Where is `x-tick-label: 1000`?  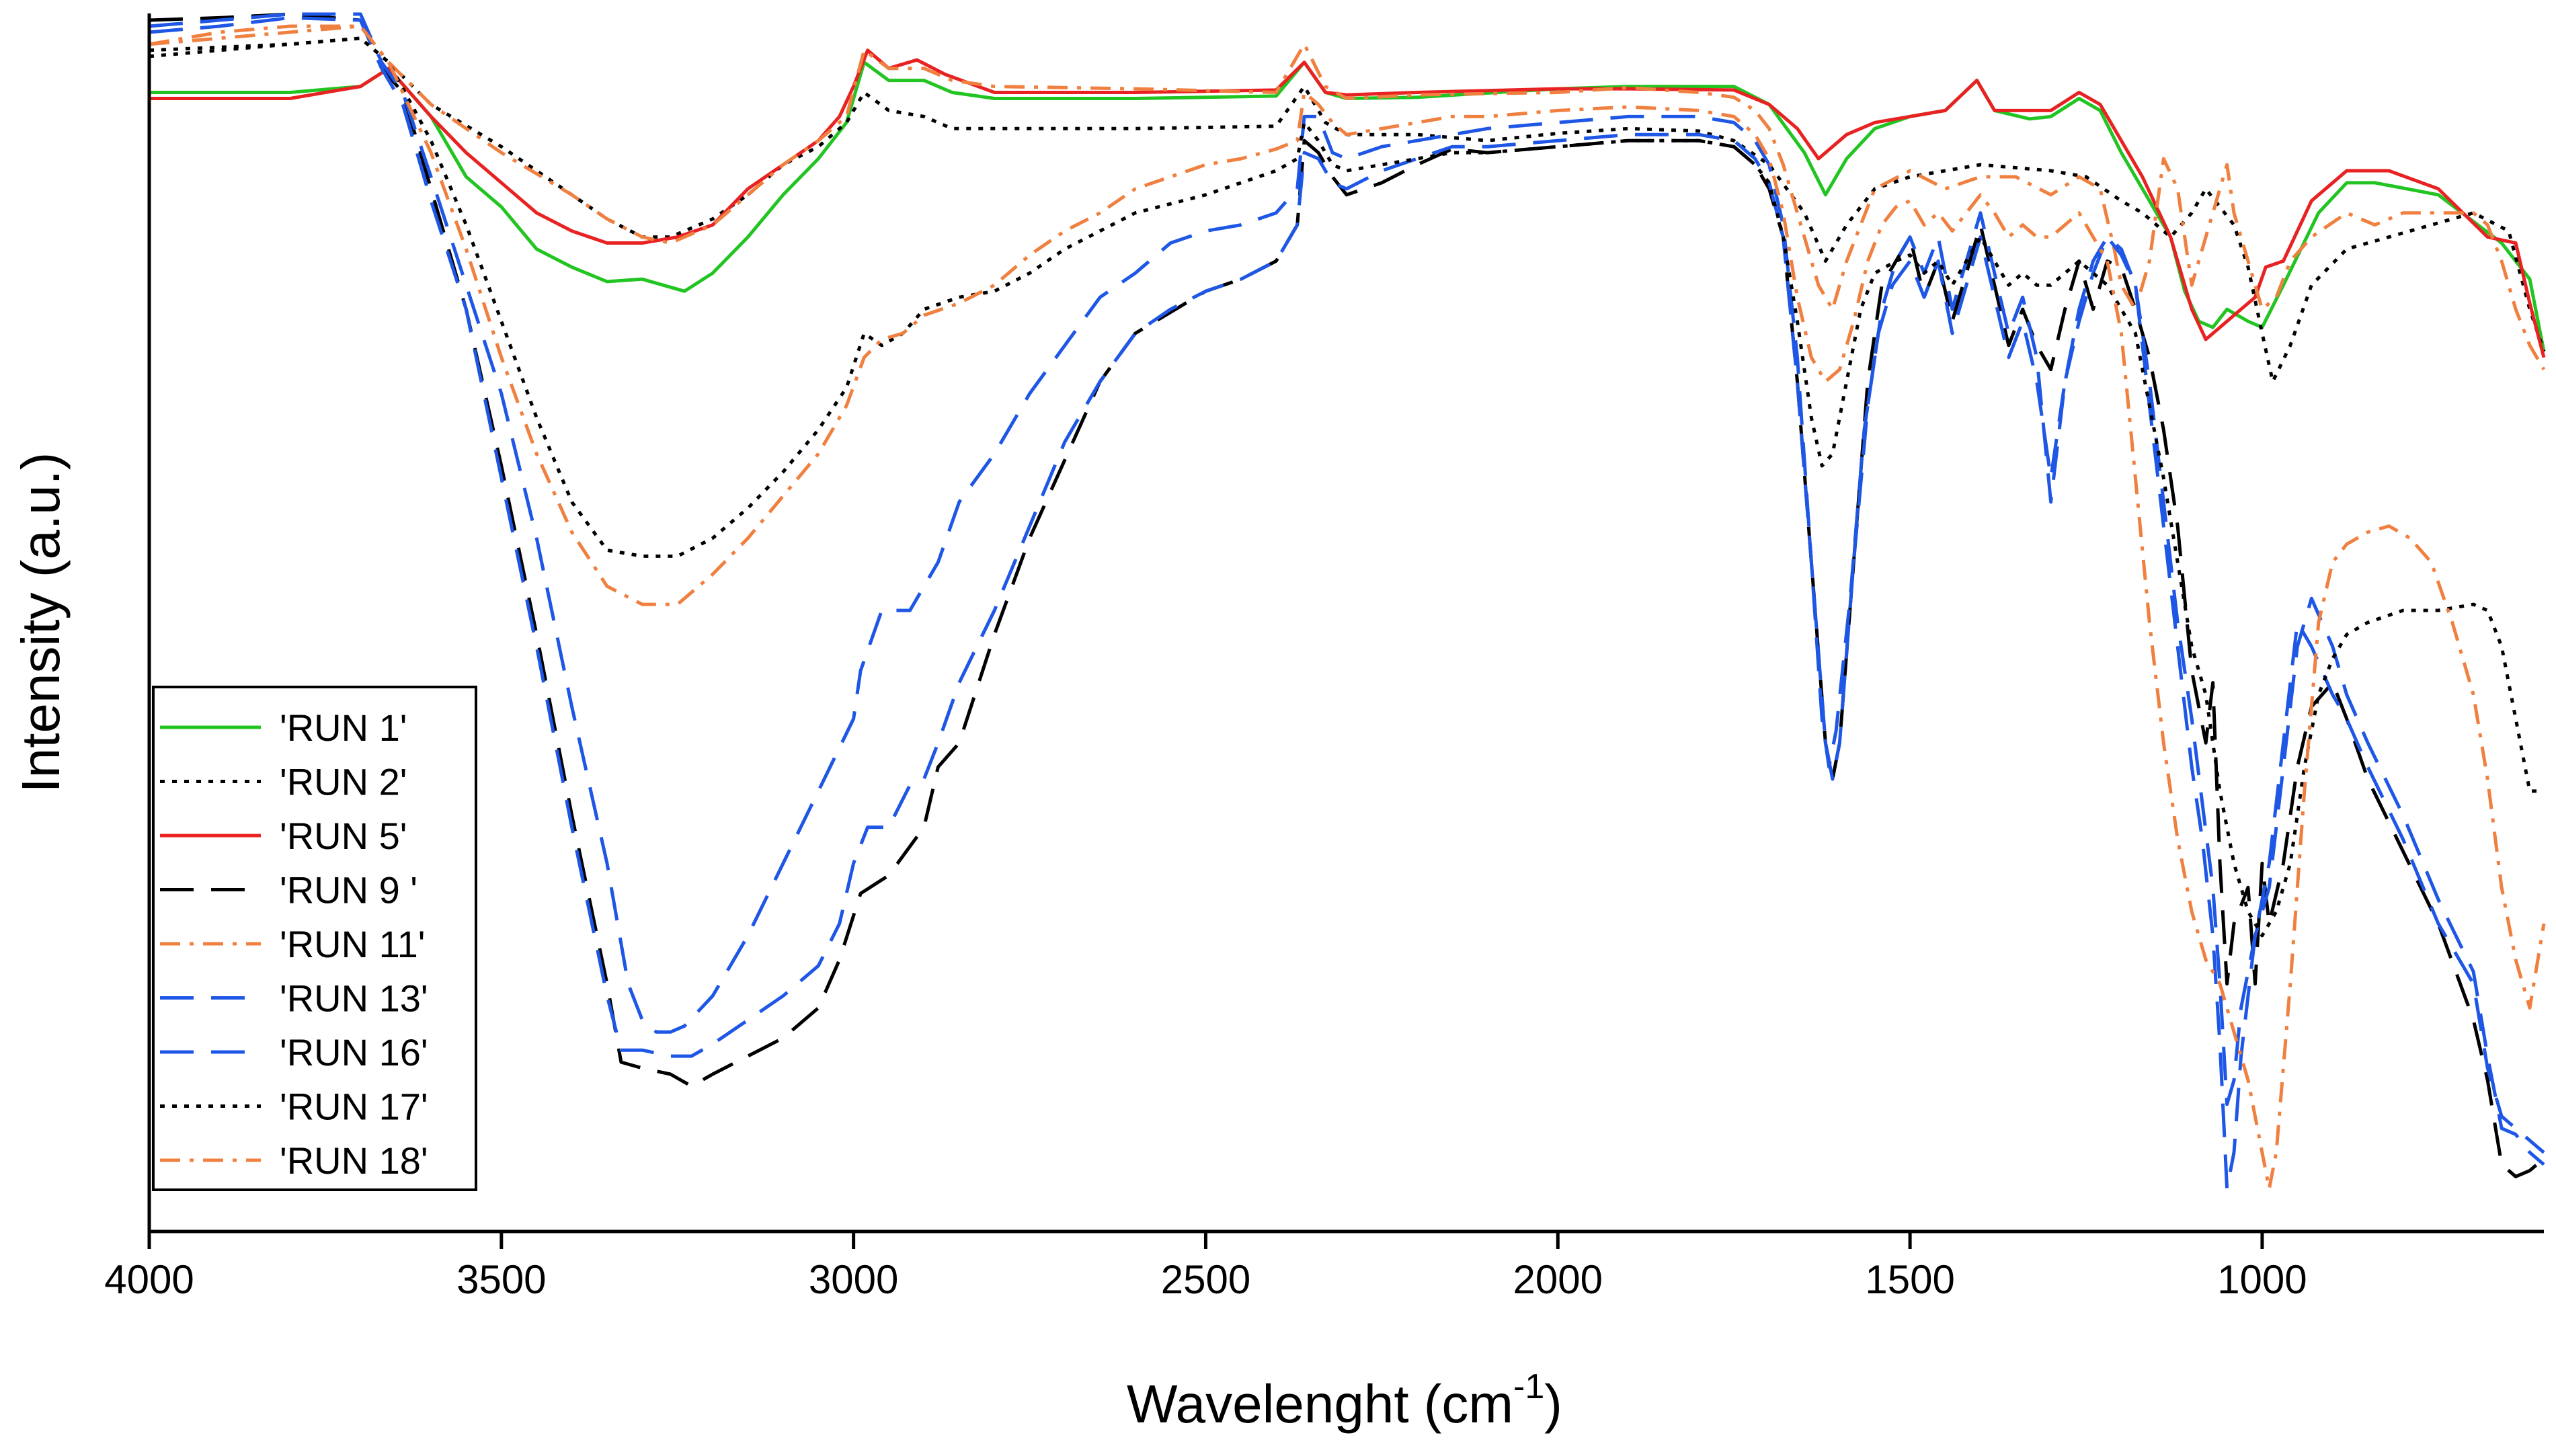 x-tick-label: 1000 is located at coordinates (2262, 1279).